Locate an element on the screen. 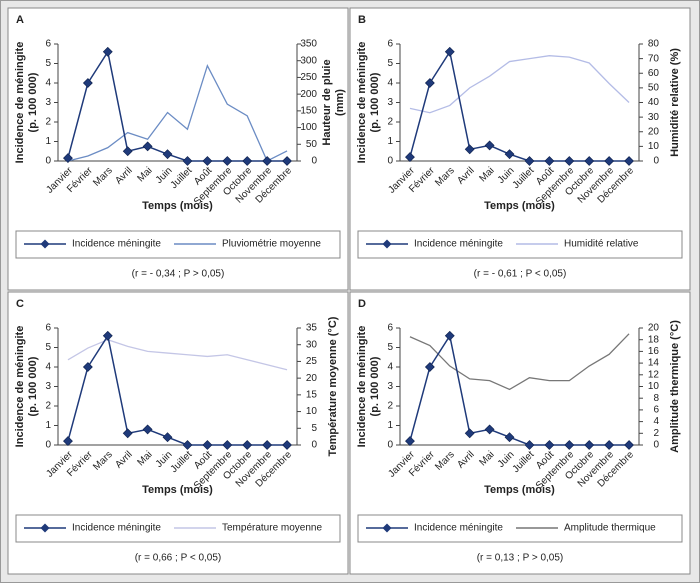 The width and height of the screenshot is (700, 583). y2-axis-label: (mm) is located at coordinates (340, 102).